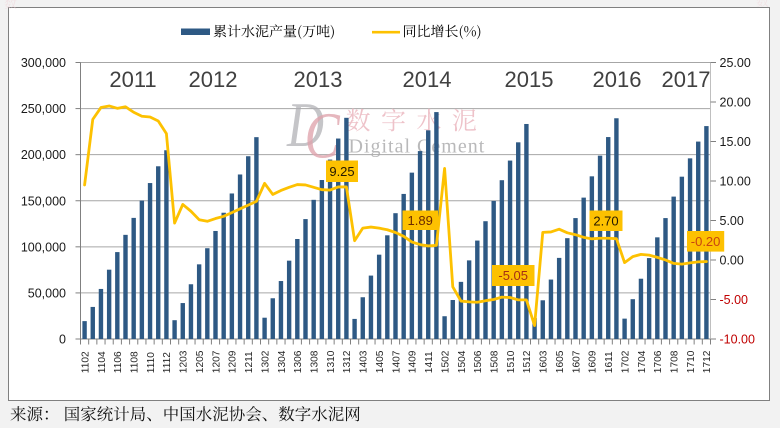 The width and height of the screenshot is (780, 428). Describe the element at coordinates (380, 361) in the screenshot. I see `svg-text: 1405` at that location.